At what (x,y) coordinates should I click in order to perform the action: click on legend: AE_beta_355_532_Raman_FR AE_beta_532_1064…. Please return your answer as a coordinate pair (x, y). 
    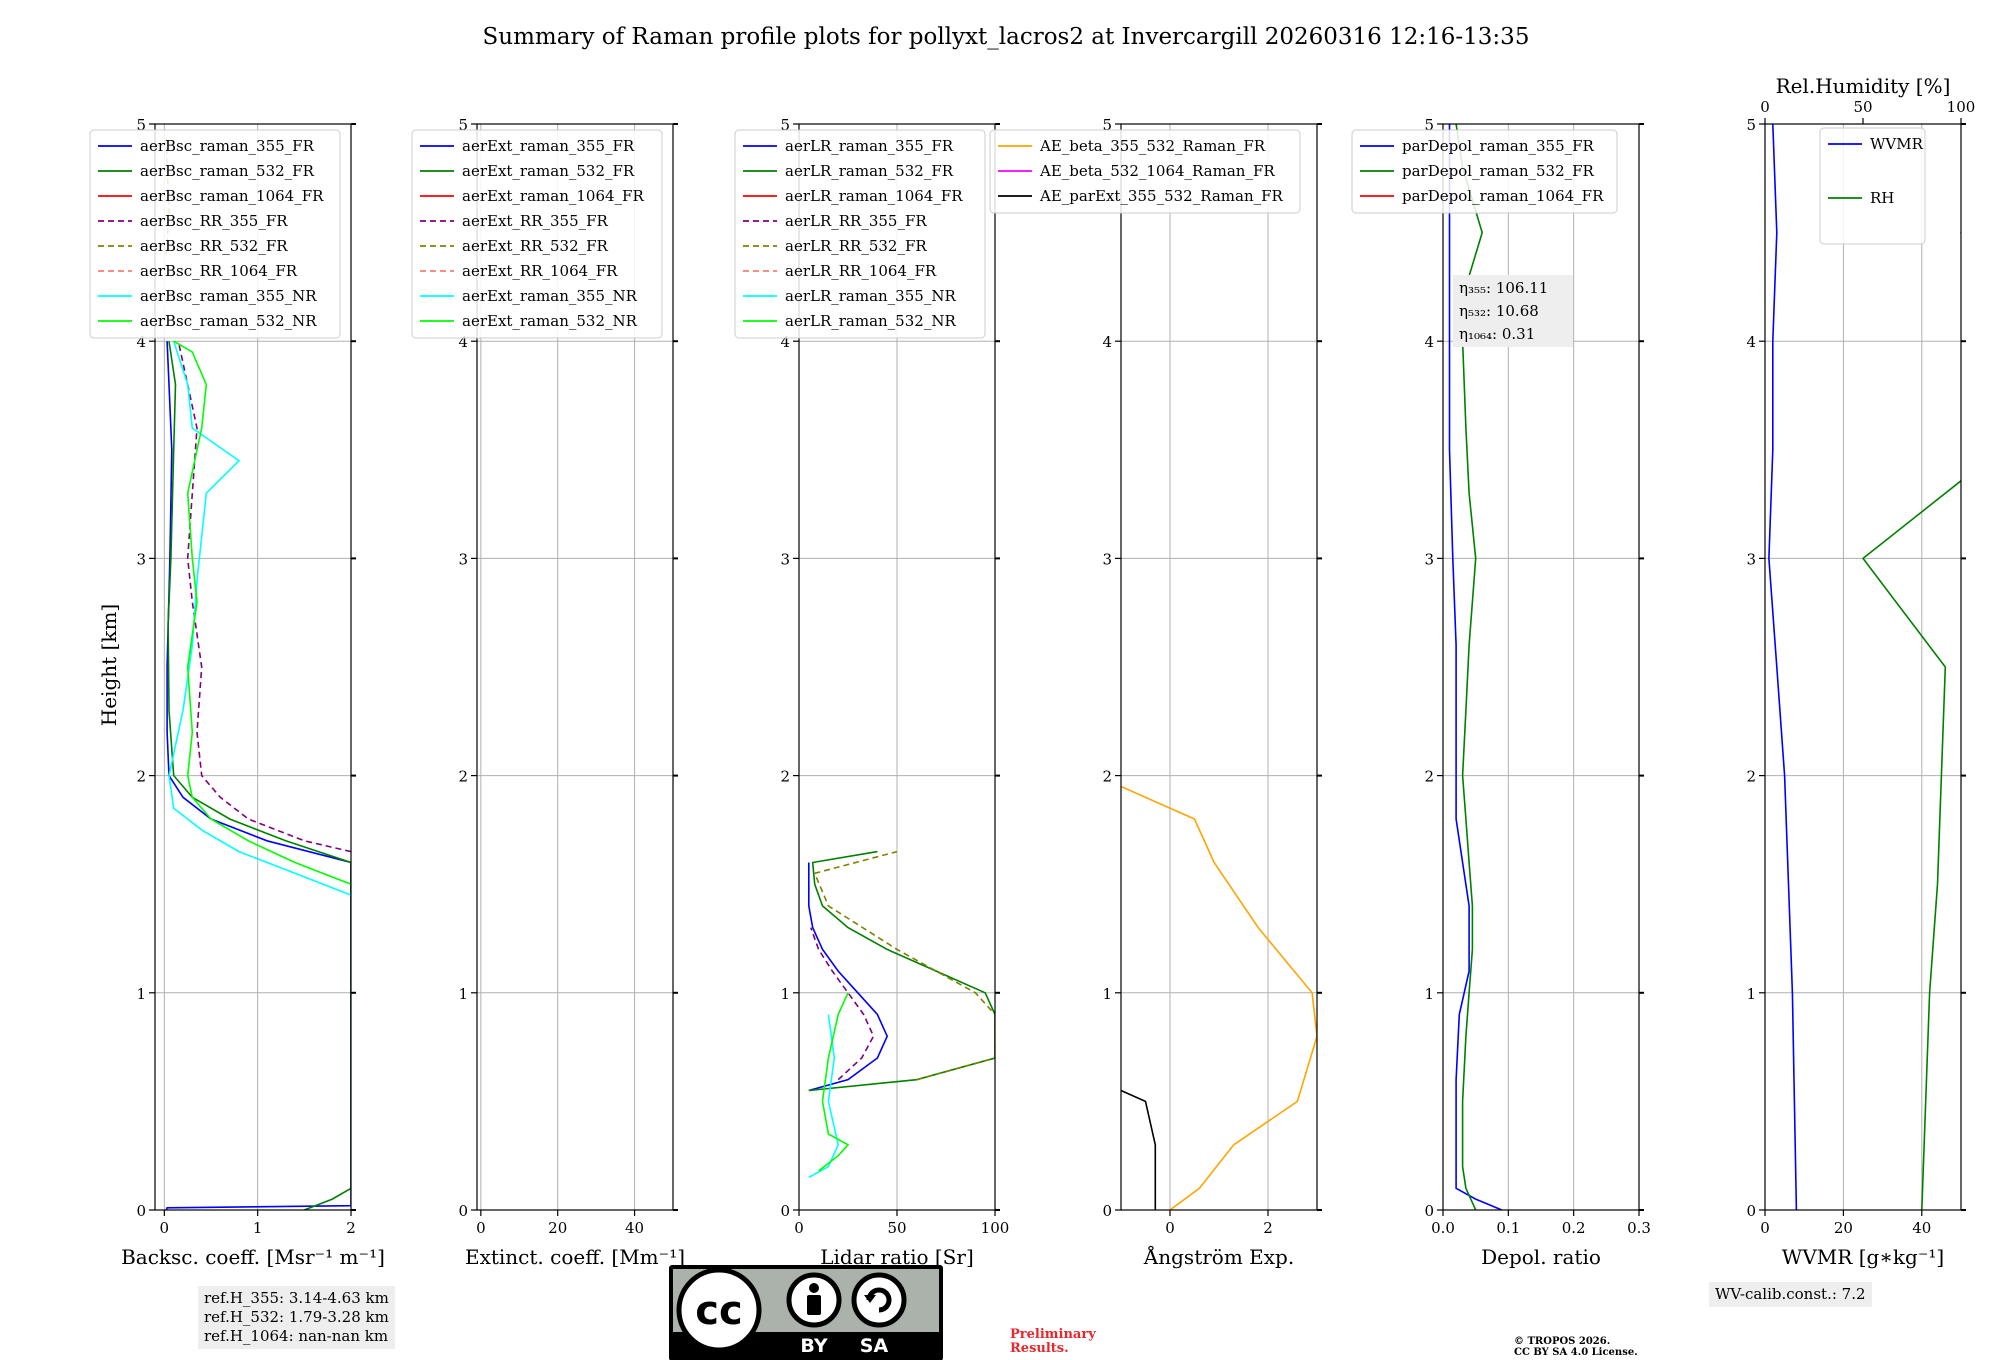
    Looking at the image, I should click on (1145, 171).